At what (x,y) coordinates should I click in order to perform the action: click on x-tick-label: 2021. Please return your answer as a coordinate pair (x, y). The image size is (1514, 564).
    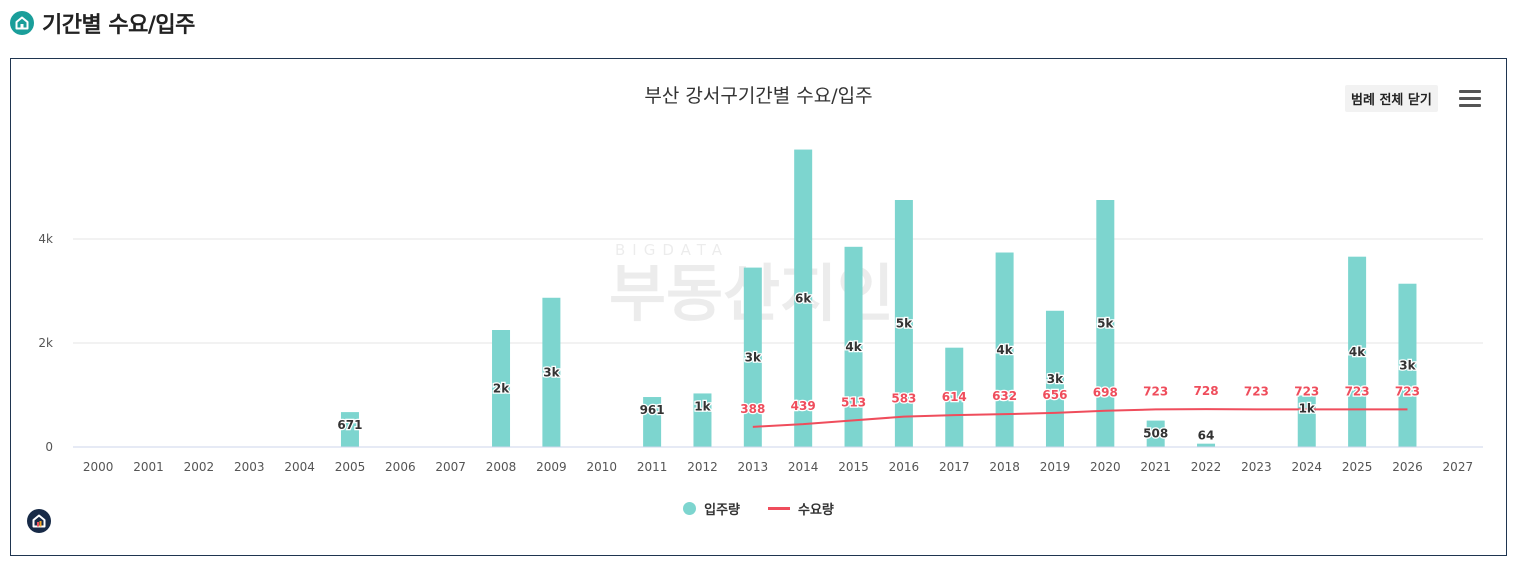
    Looking at the image, I should click on (1155, 467).